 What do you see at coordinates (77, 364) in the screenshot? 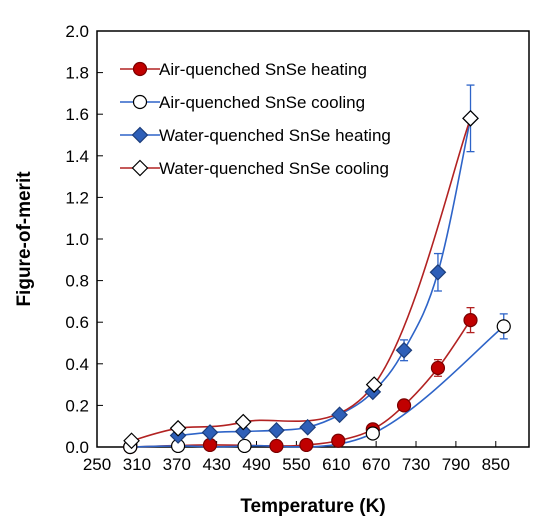
I see `y-tick-label: 0.4` at bounding box center [77, 364].